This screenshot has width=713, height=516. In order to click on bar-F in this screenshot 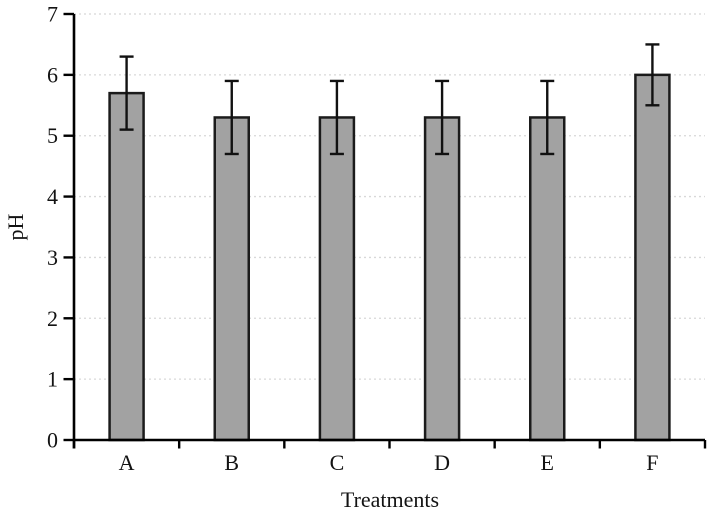, I will do `click(652, 257)`.